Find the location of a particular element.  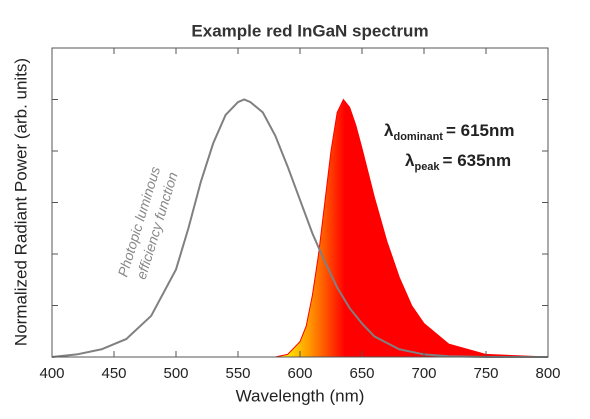

x-tick-label: 600 is located at coordinates (299, 373).